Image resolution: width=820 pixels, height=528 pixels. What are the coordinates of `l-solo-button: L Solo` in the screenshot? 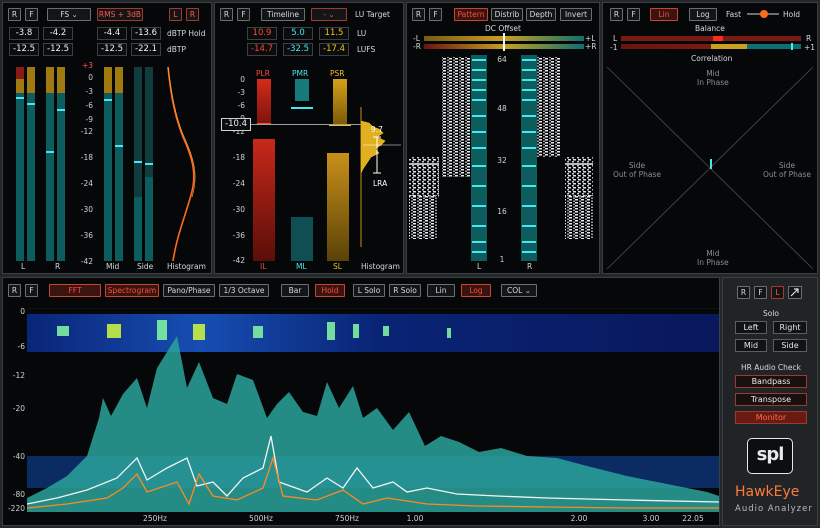 It's located at (369, 290).